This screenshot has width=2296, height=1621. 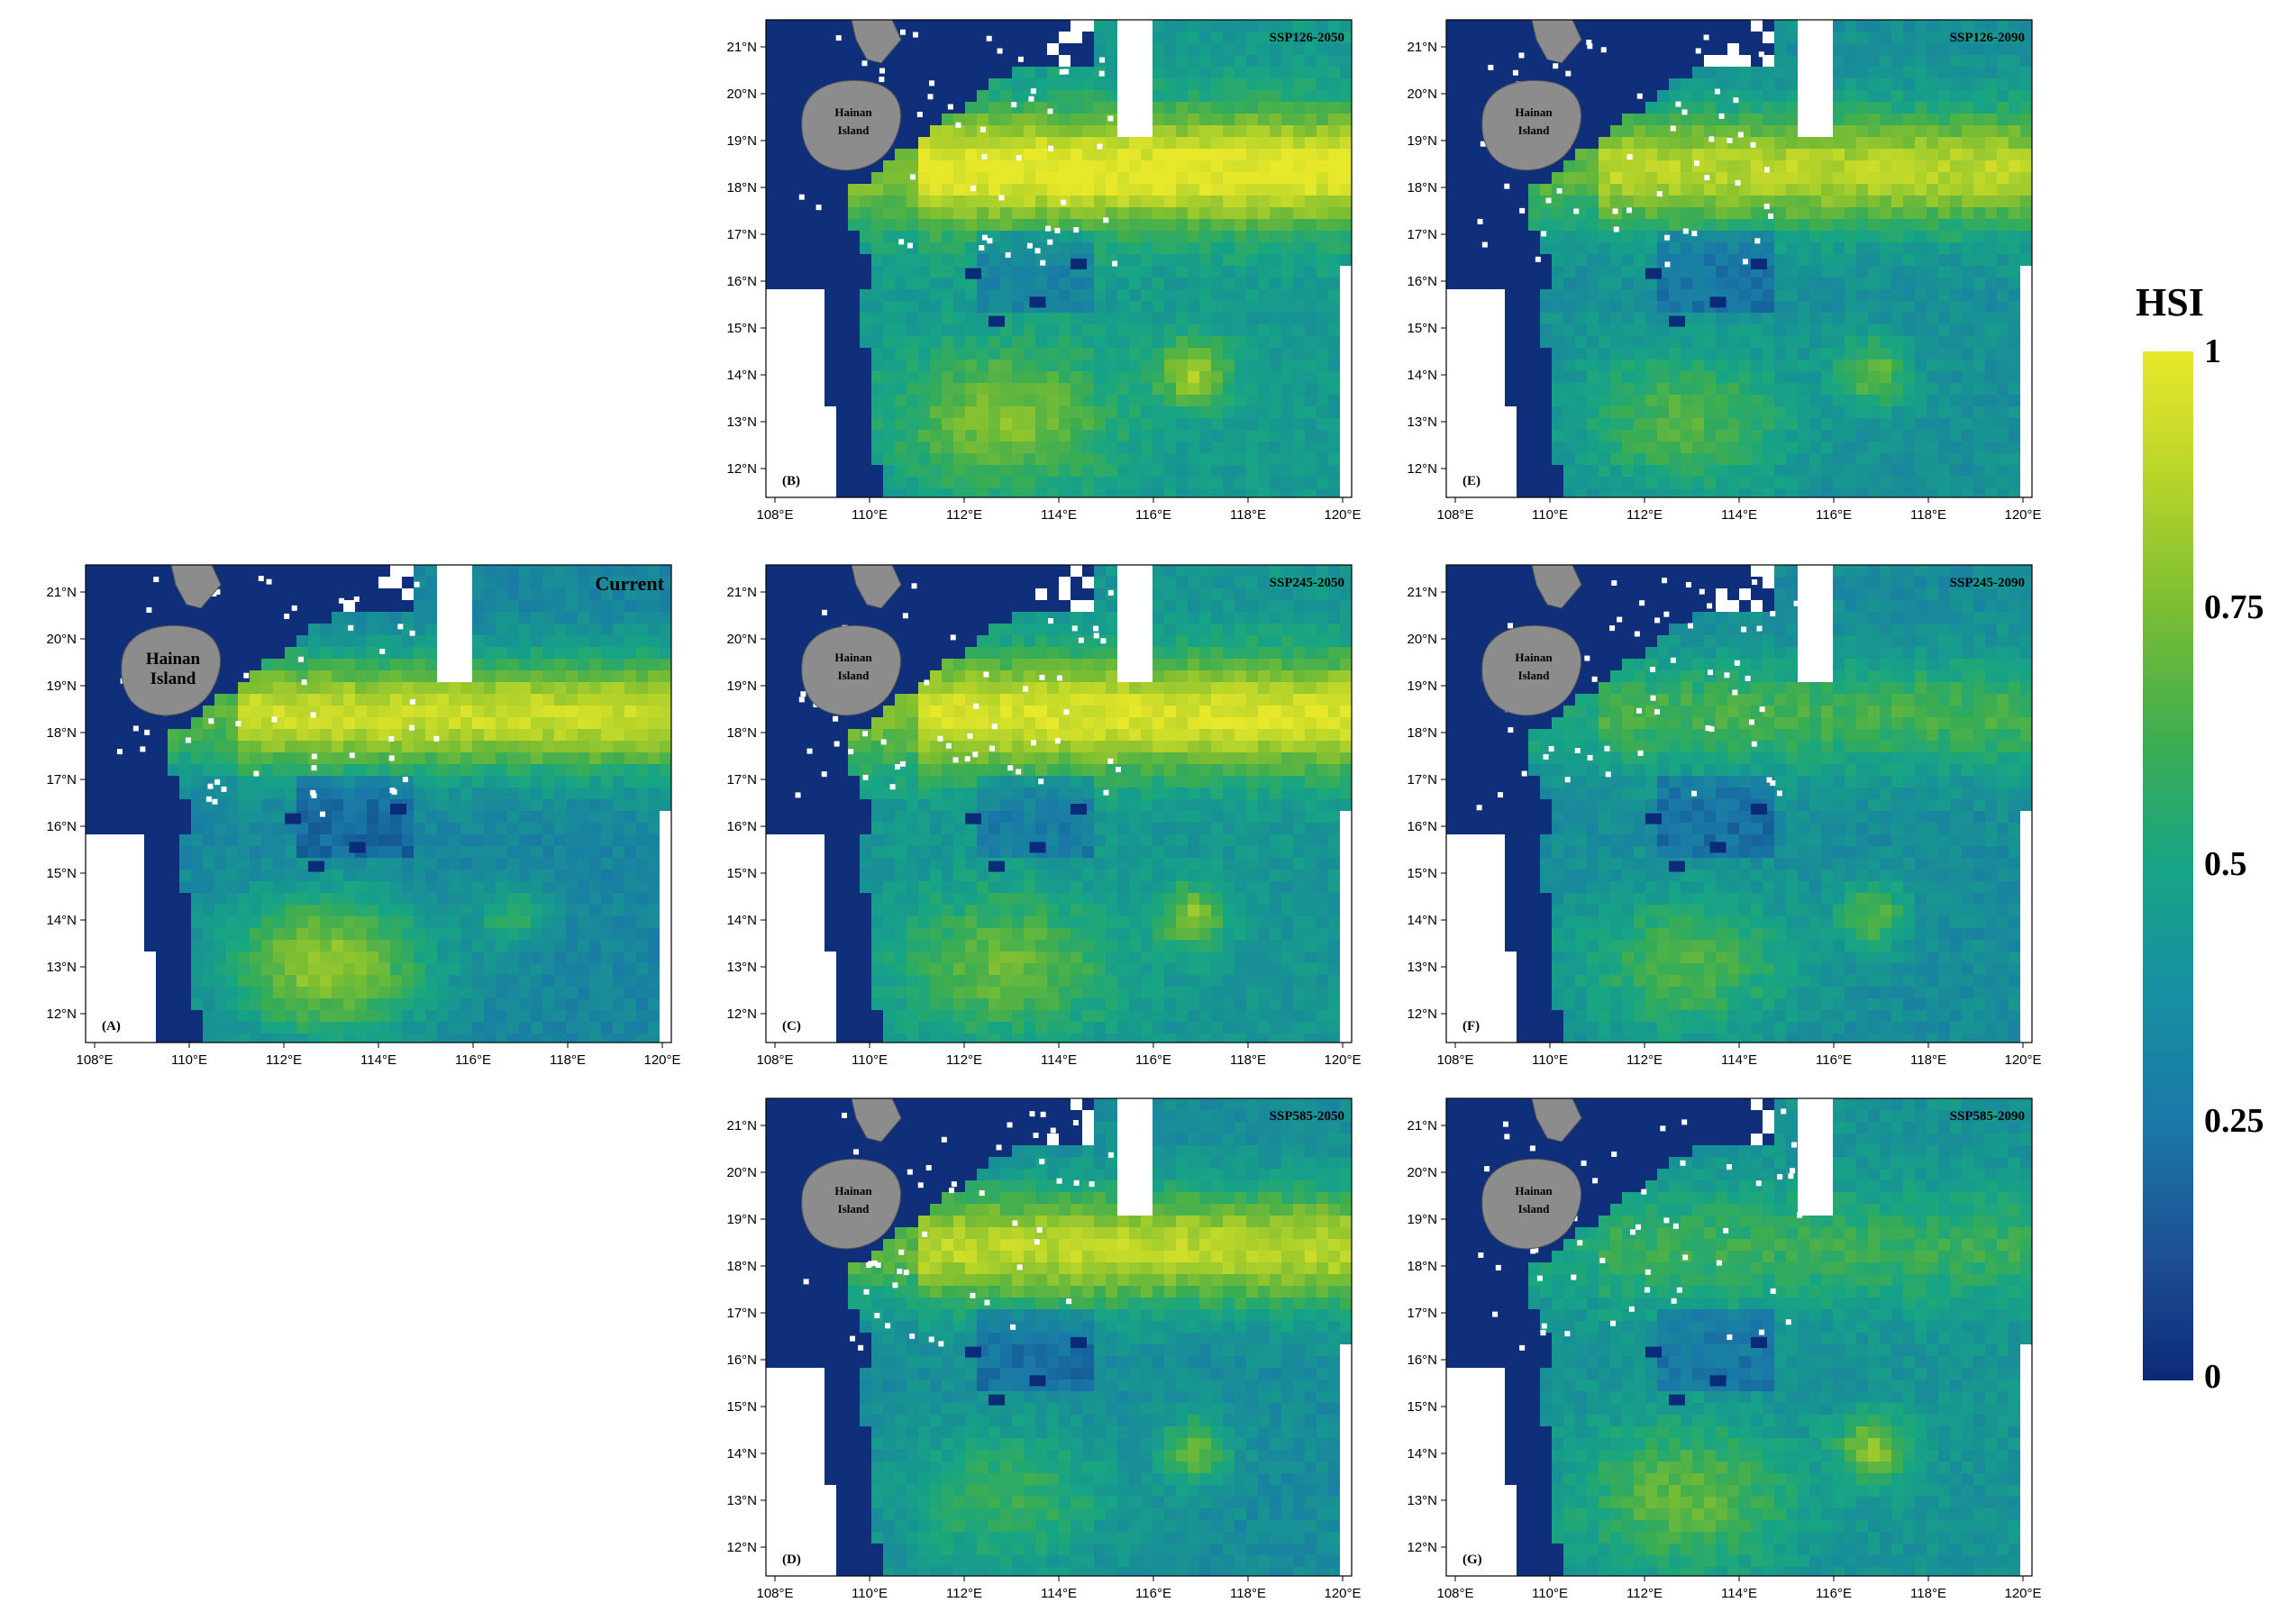 I want to click on panel-title: SSP126-2050, so click(x=1307, y=38).